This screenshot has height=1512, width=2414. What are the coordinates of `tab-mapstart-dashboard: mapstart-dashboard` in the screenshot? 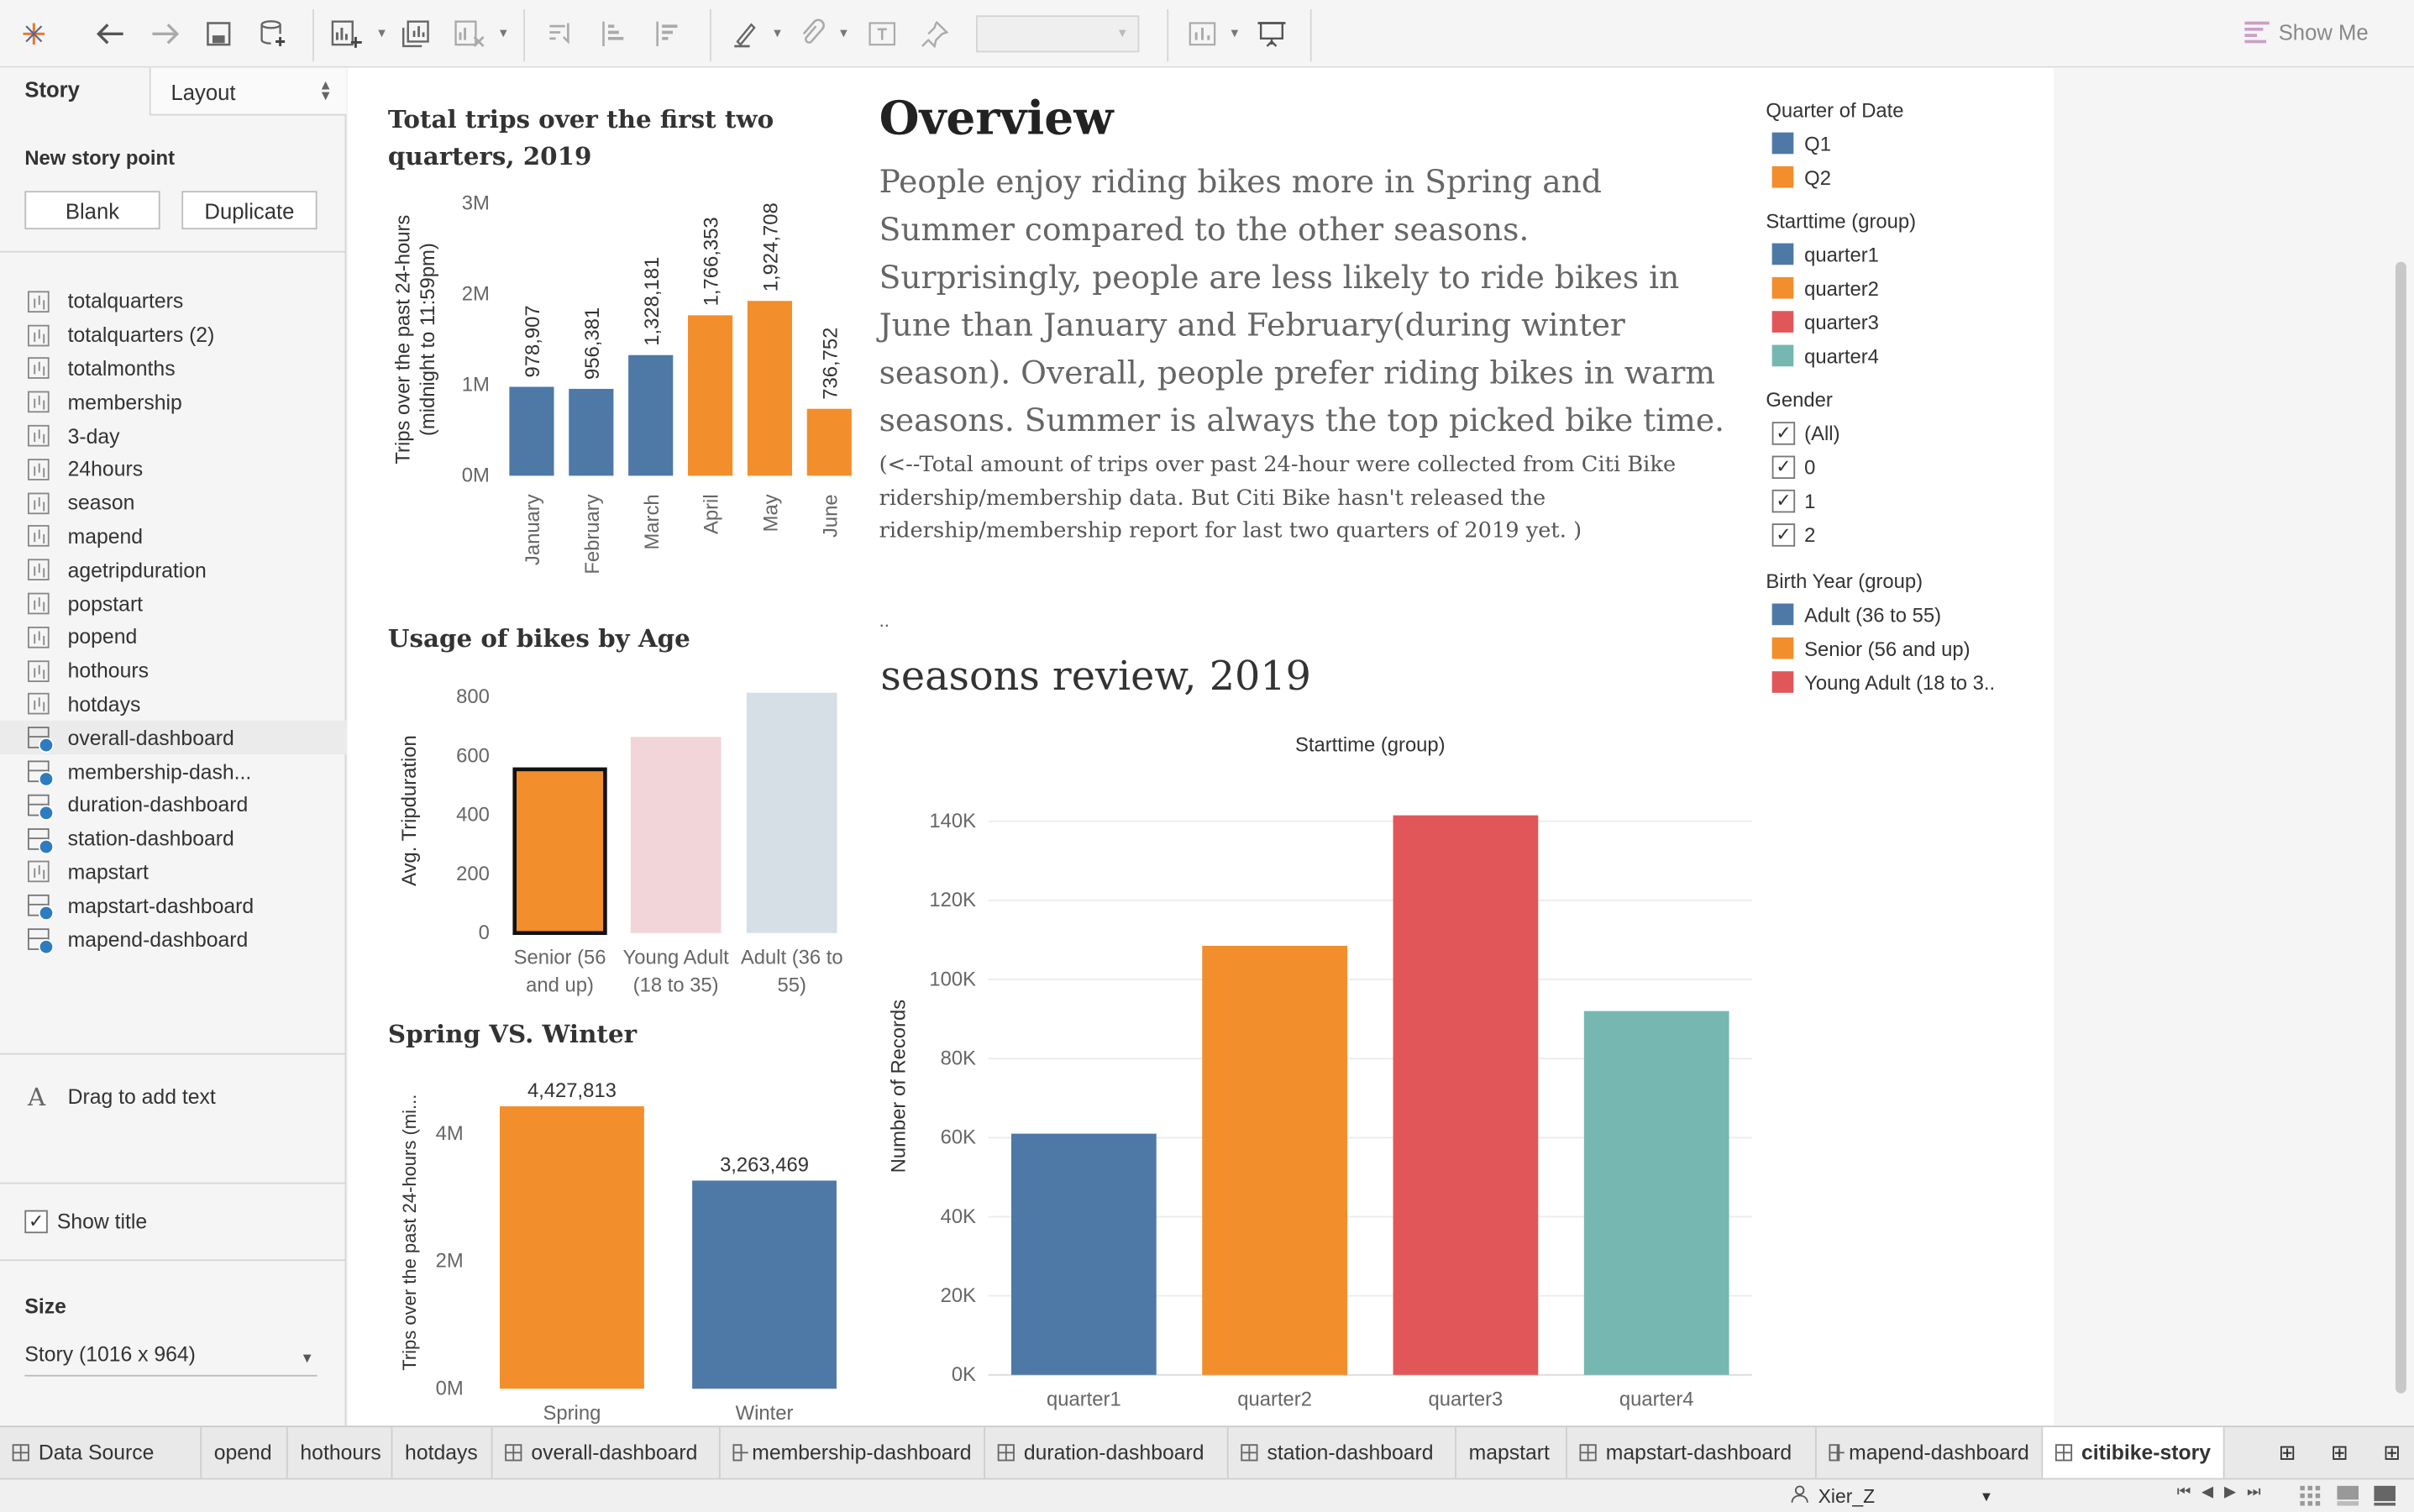 It's located at (1692, 1452).